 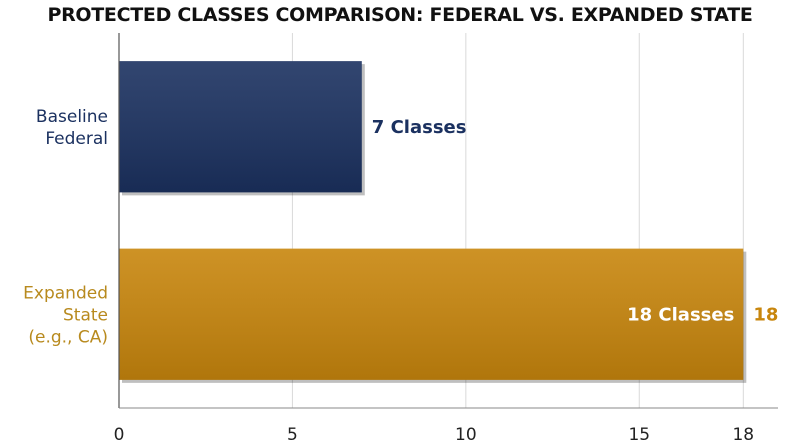 What do you see at coordinates (680, 314) in the screenshot?
I see `bar-value-label: 18 Classes` at bounding box center [680, 314].